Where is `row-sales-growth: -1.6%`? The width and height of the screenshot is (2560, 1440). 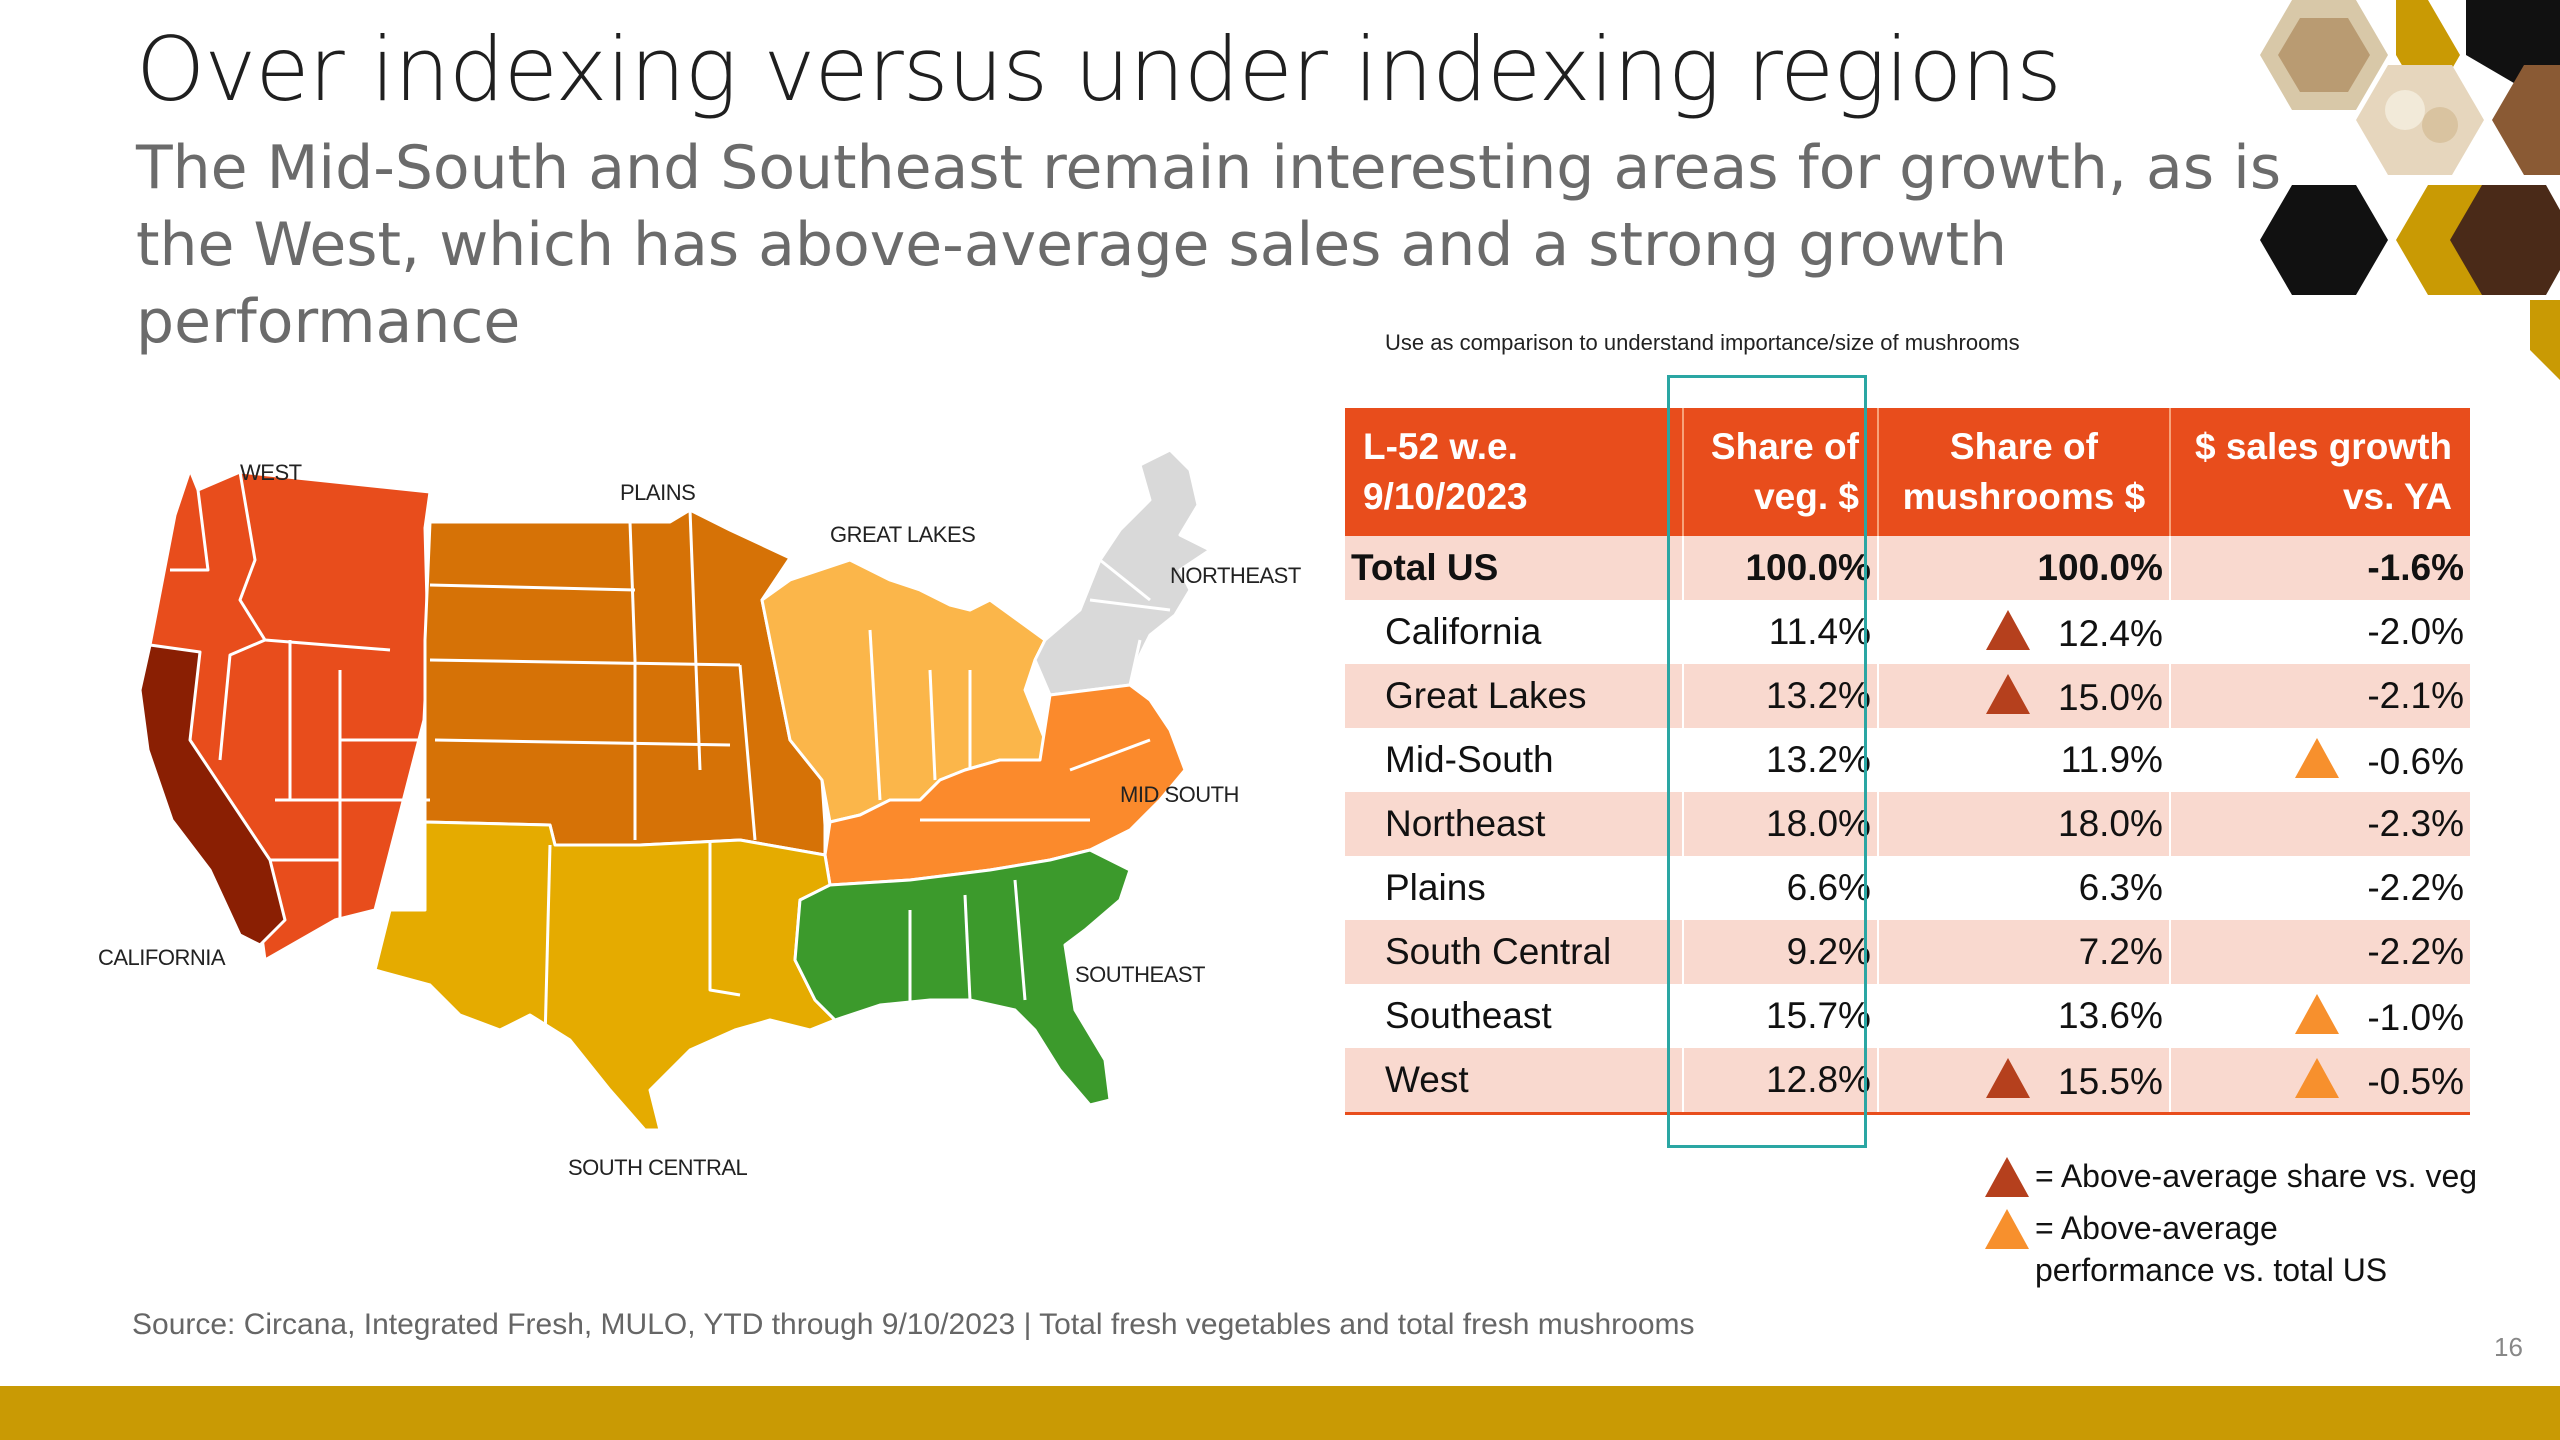
row-sales-growth: -1.6% is located at coordinates (2319, 568).